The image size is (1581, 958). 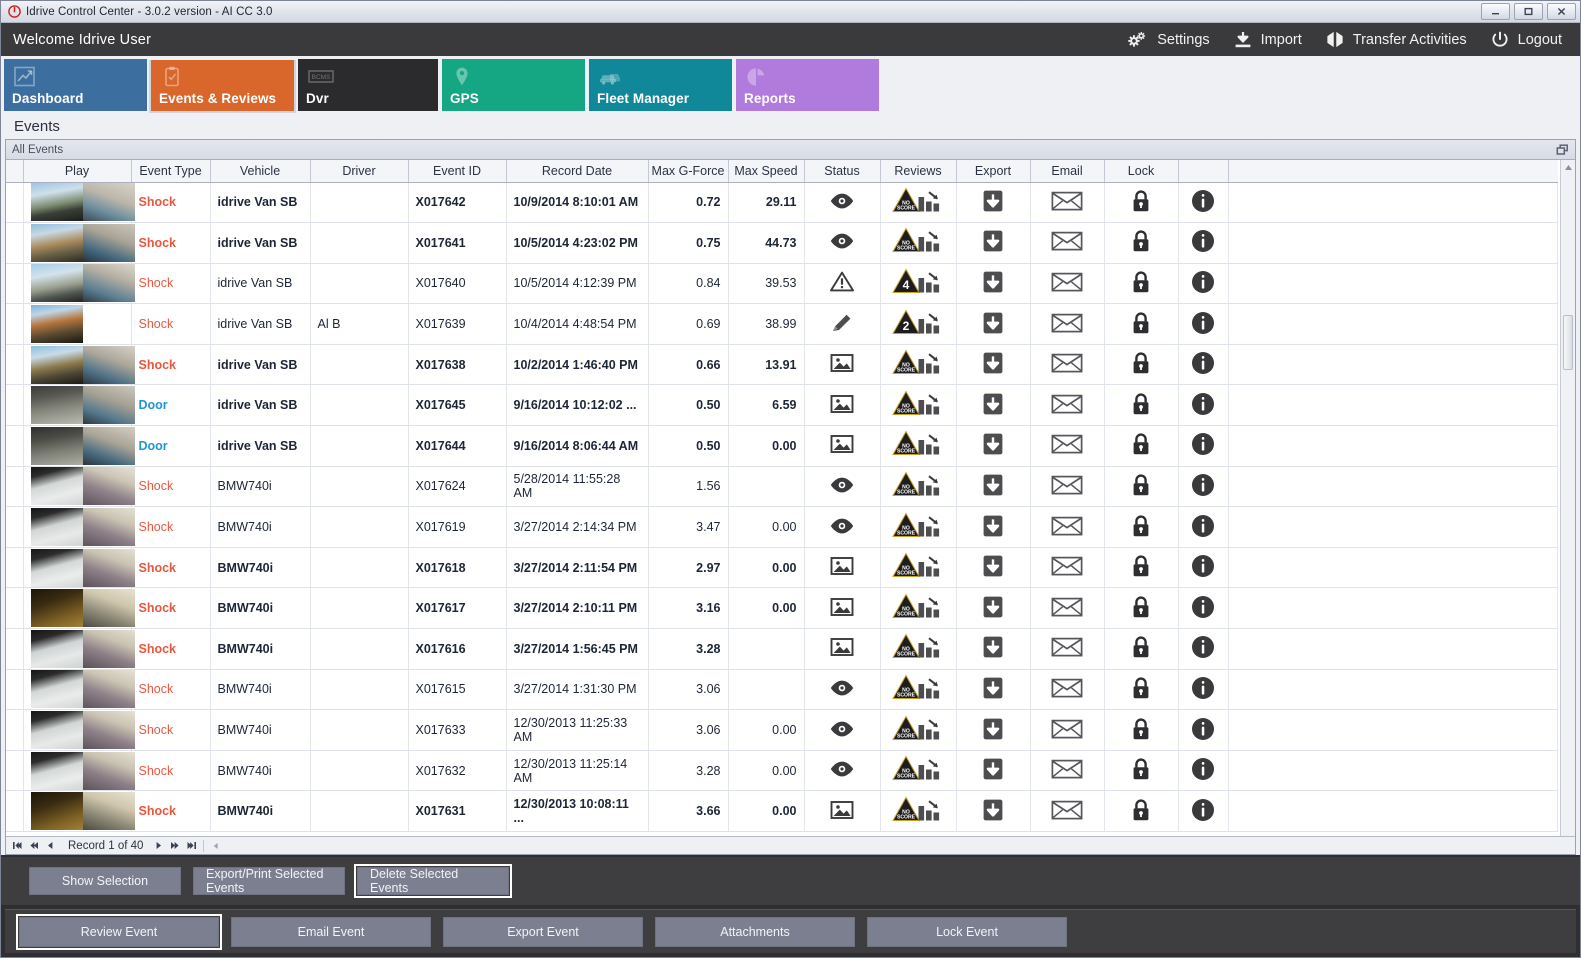 What do you see at coordinates (688, 171) in the screenshot?
I see `col-max-gforce: Max G-Force` at bounding box center [688, 171].